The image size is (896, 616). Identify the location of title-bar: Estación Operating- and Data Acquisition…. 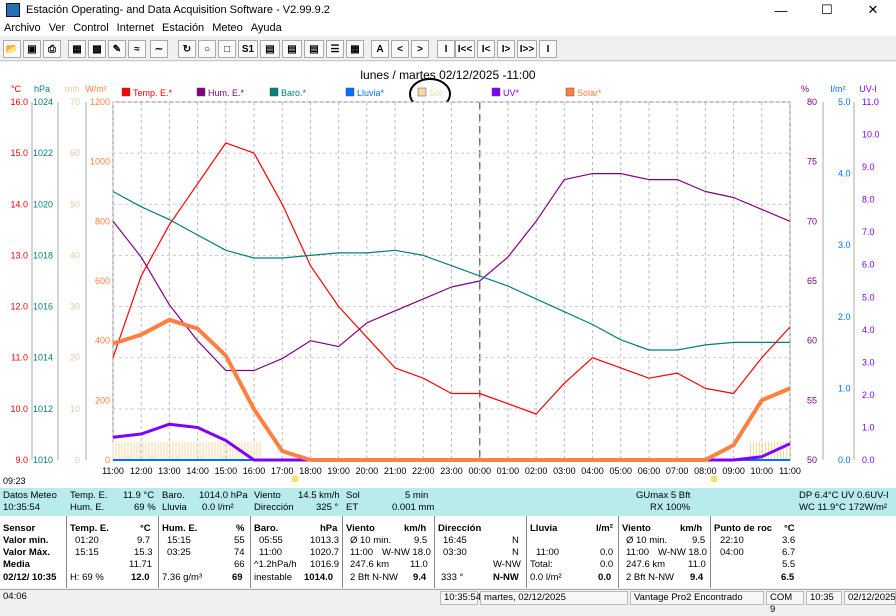
(448, 10).